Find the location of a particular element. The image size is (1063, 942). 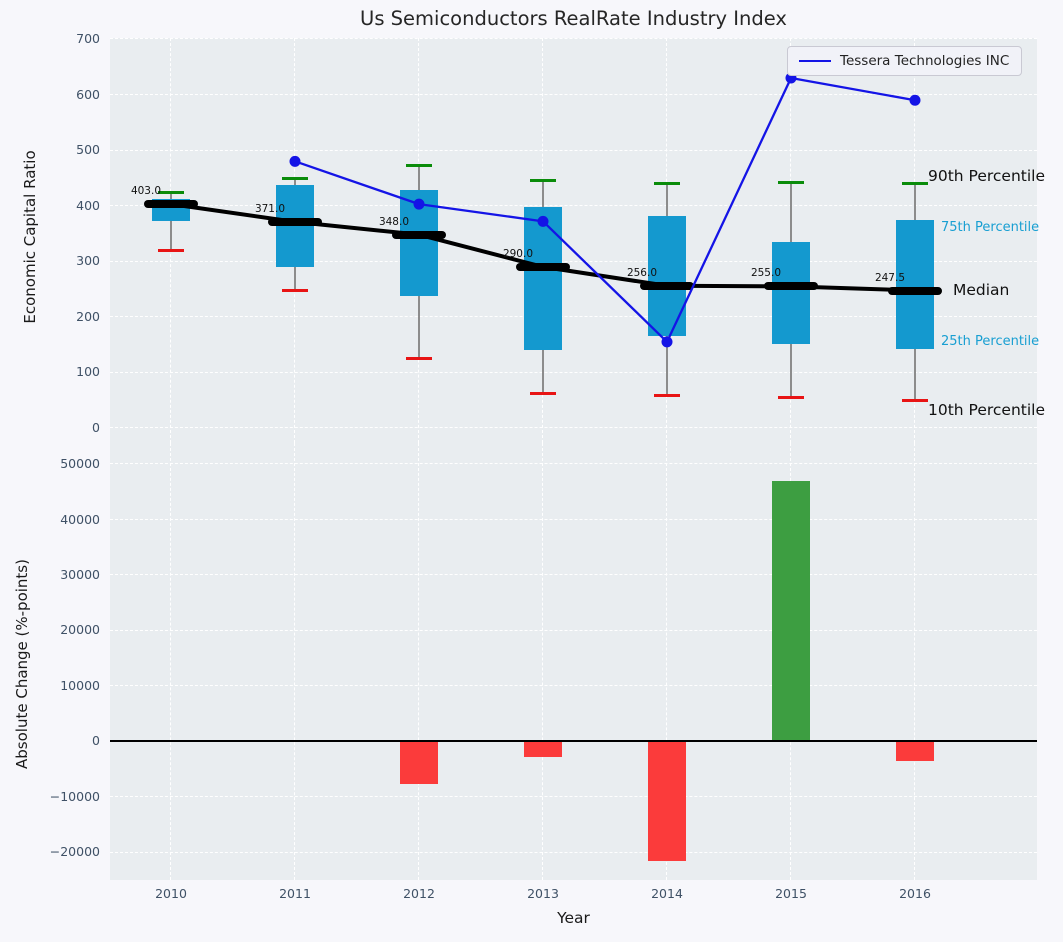

box-2011 is located at coordinates (295, 226).